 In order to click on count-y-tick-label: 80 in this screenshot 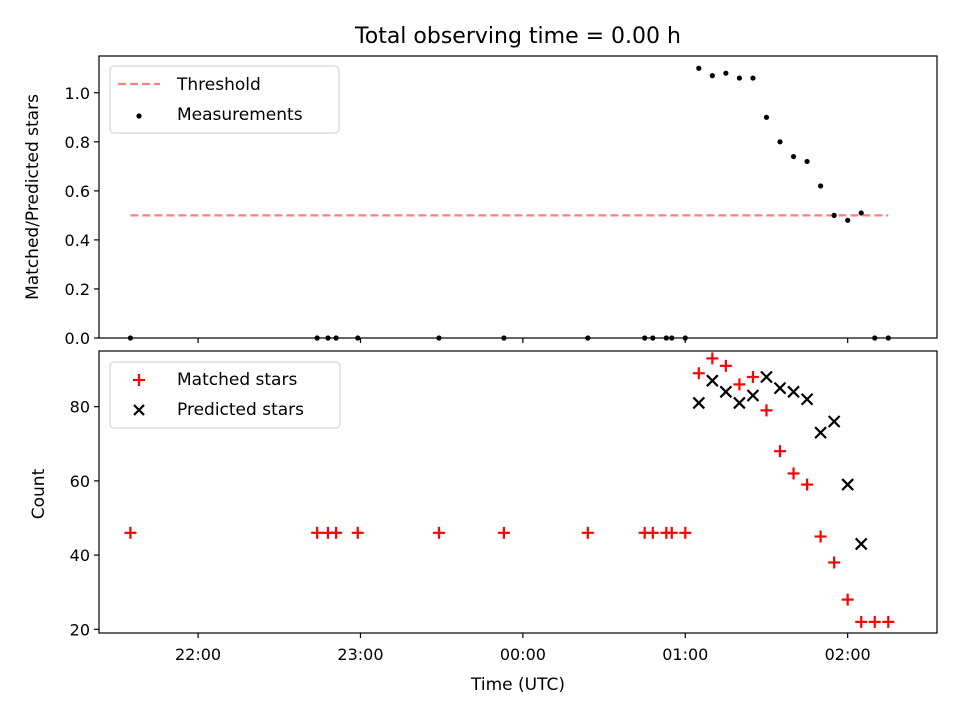, I will do `click(80, 407)`.